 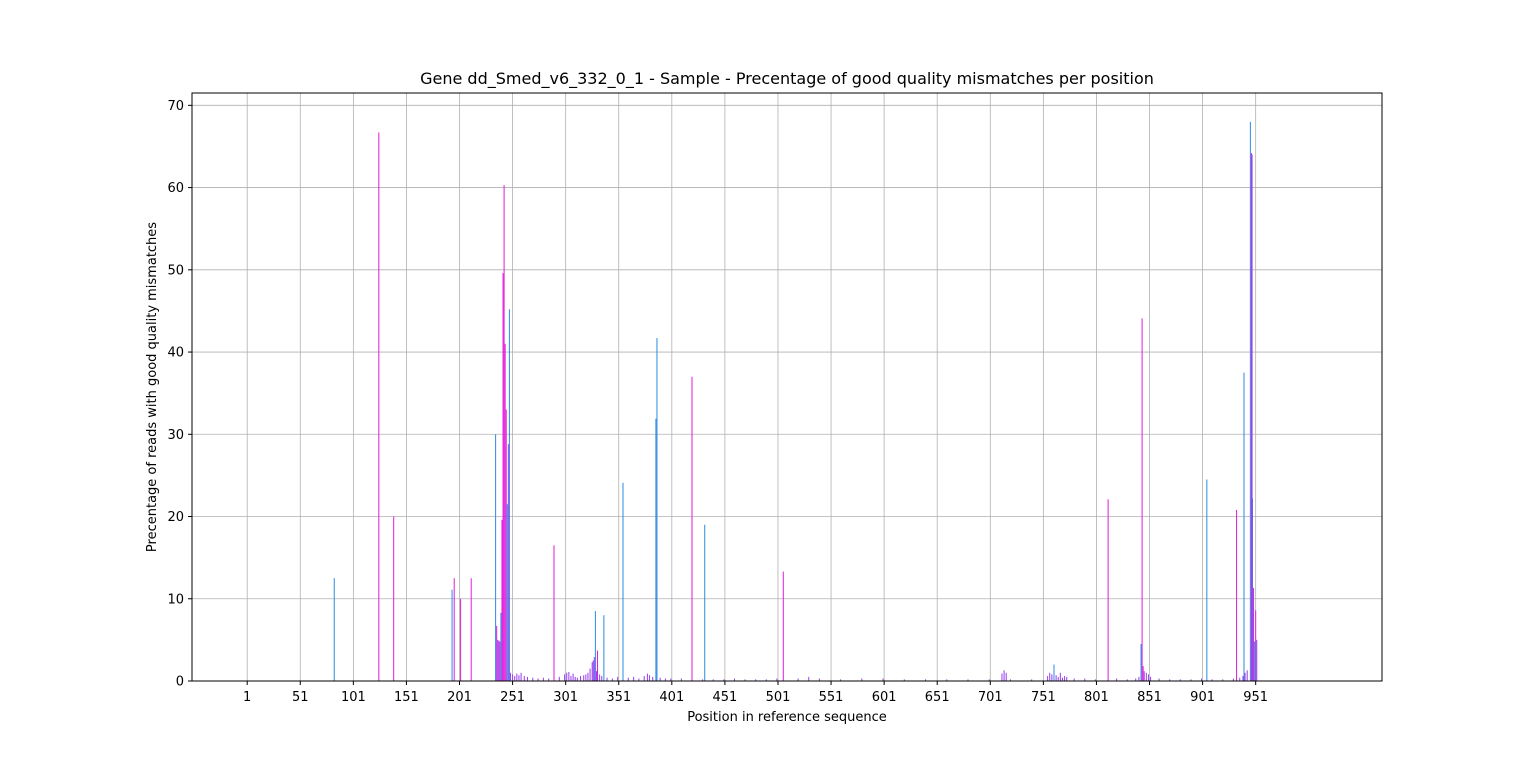 What do you see at coordinates (247, 697) in the screenshot?
I see `x-tick-label: 1` at bounding box center [247, 697].